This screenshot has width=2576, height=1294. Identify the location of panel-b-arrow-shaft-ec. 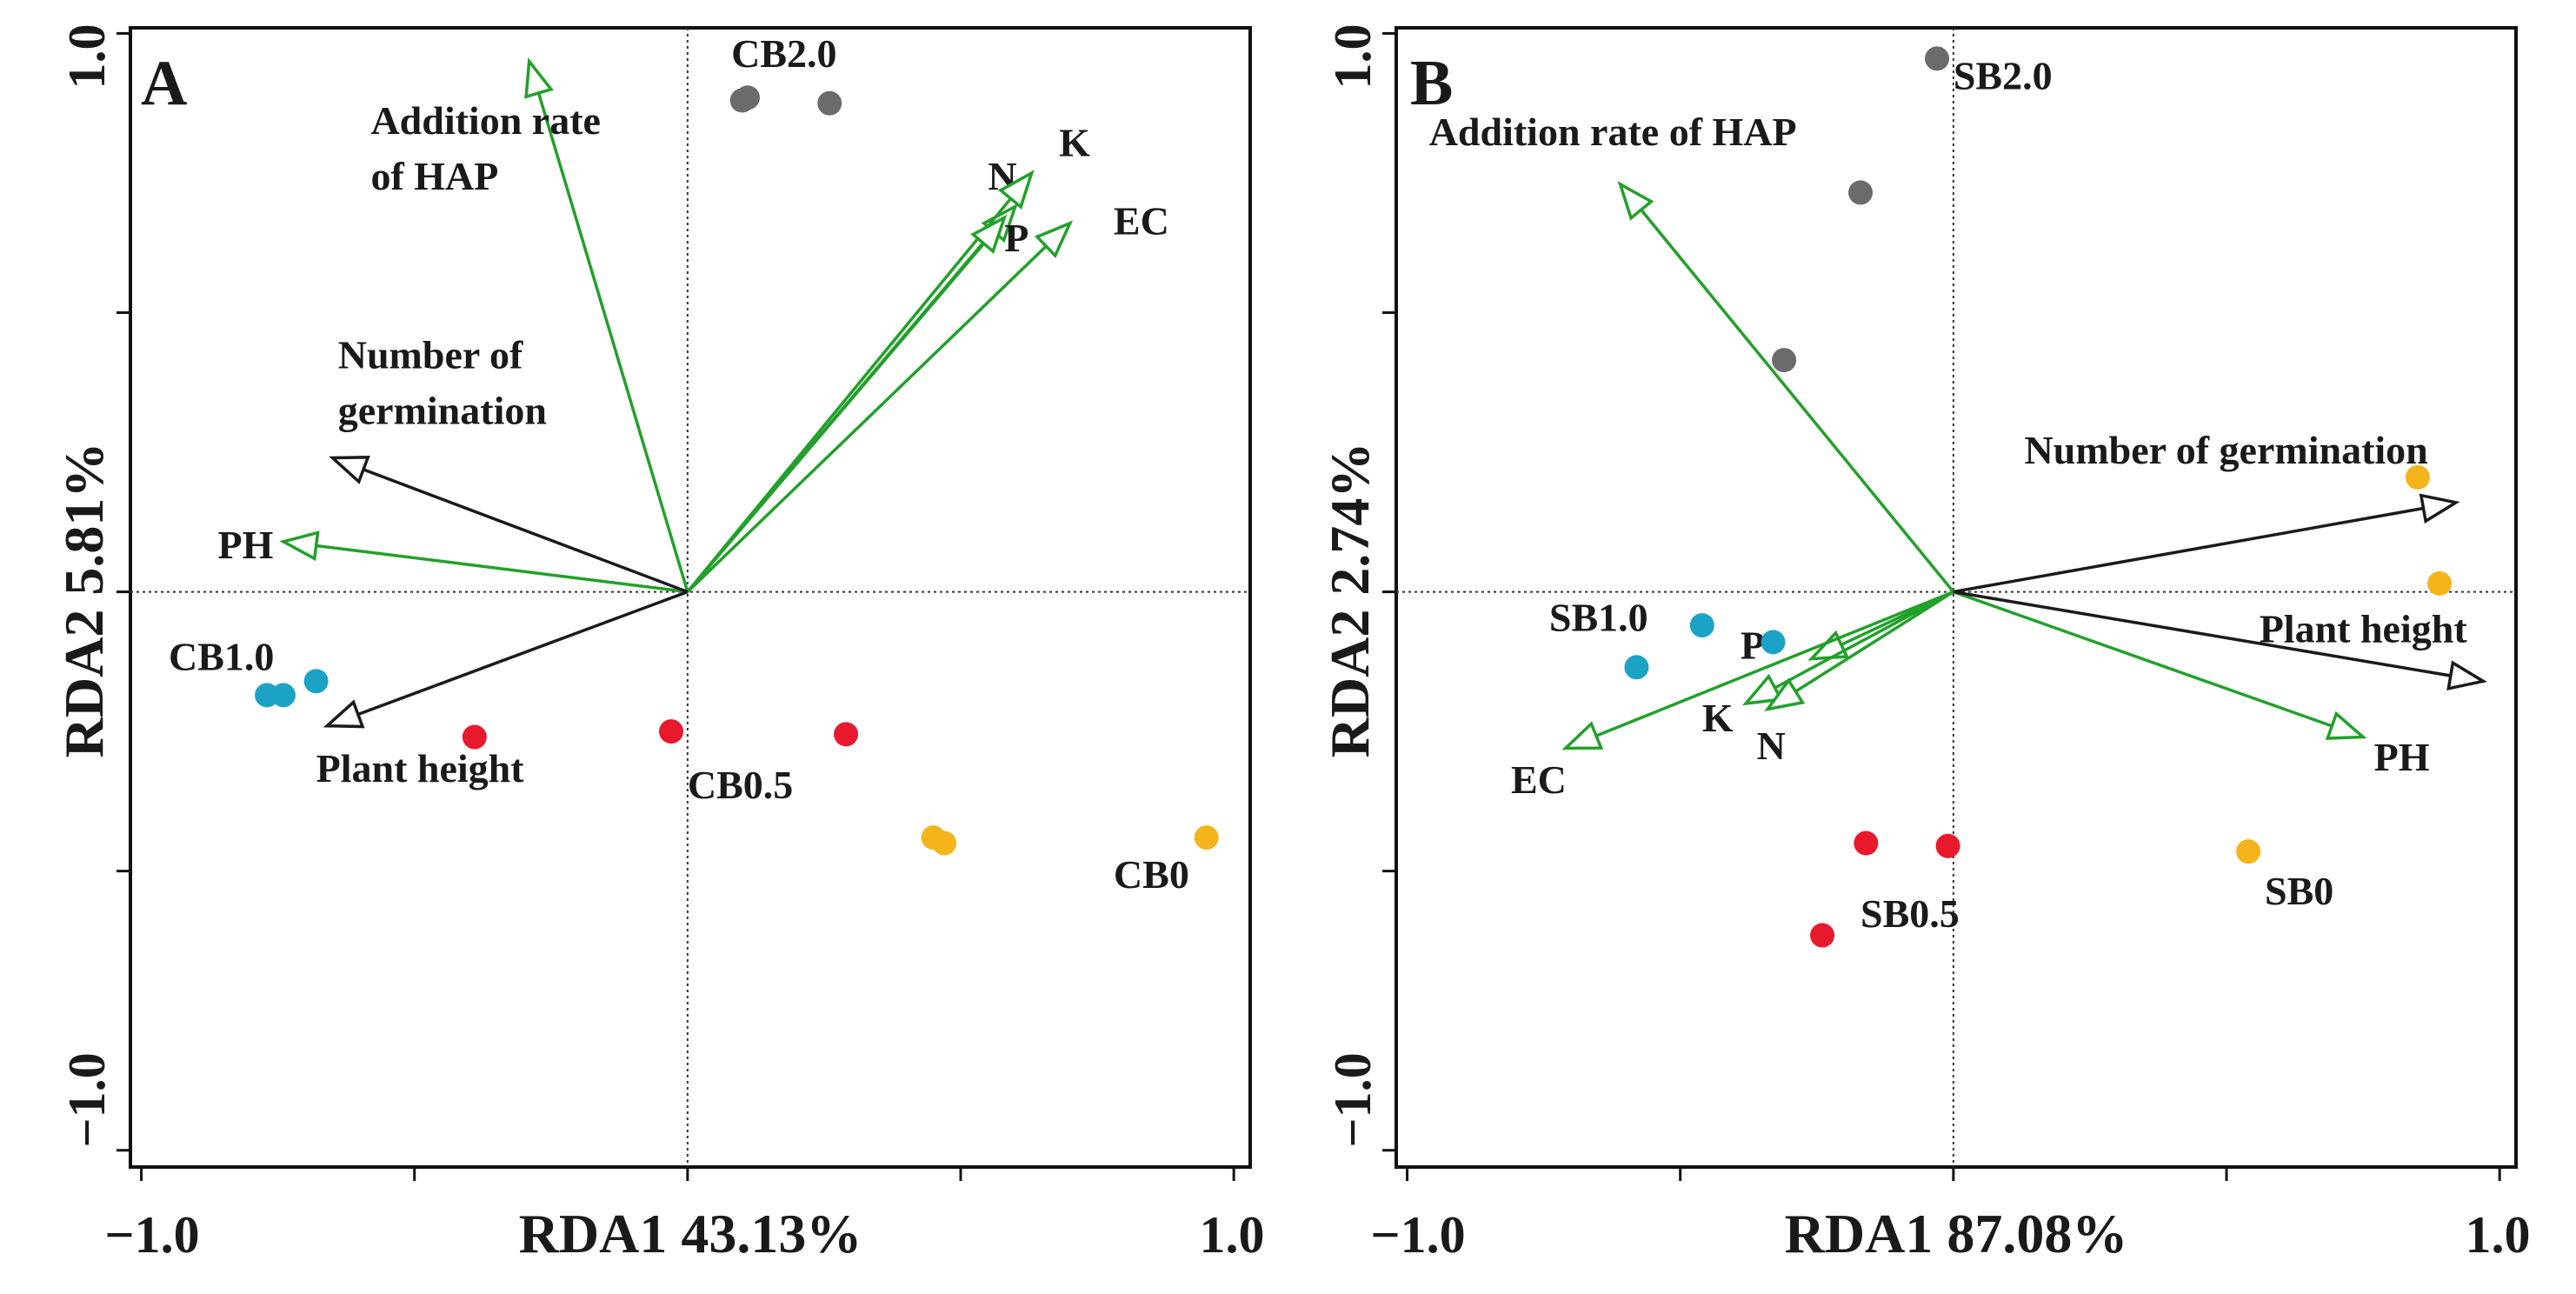
(1774, 663).